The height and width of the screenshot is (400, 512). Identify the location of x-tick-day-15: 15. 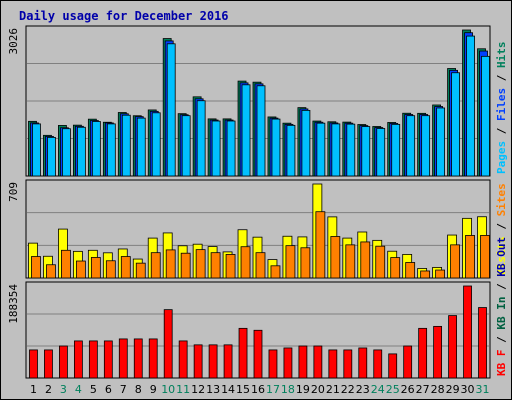
(243, 389).